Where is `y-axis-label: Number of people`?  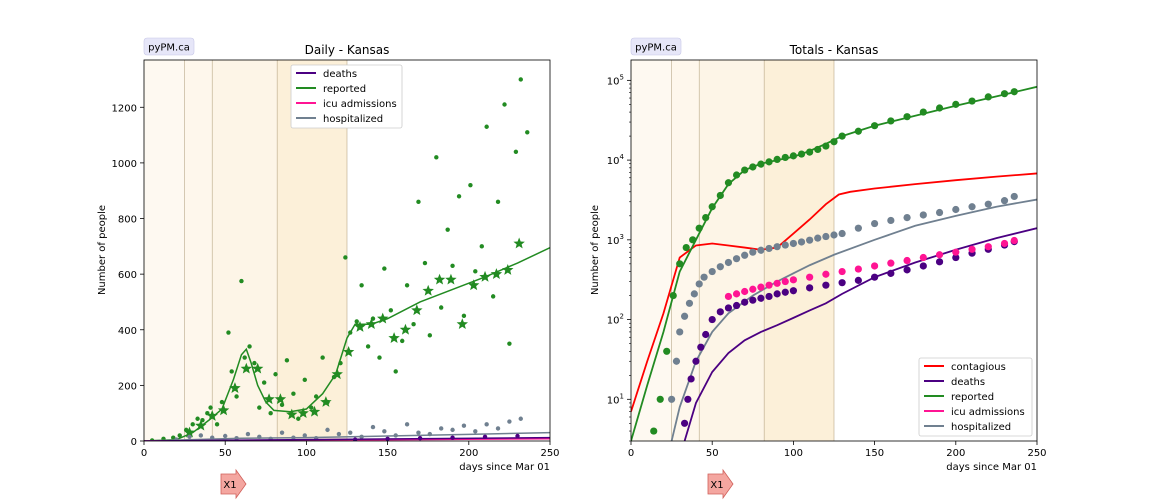
y-axis-label: Number of people is located at coordinates (102, 250).